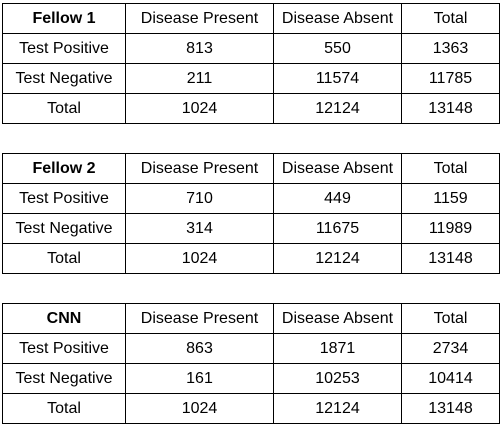 Image resolution: width=502 pixels, height=432 pixels. I want to click on table-row: Test Negative 211 11574 11785, so click(251, 78).